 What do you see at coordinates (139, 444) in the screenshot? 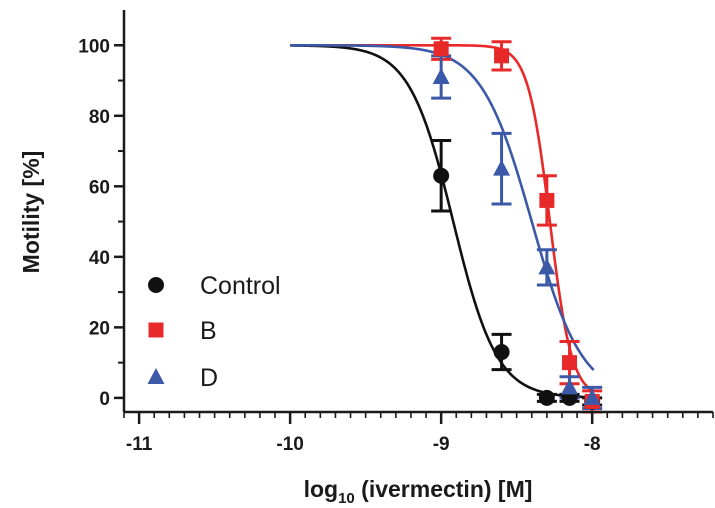
I see `x-tick-label: -11` at bounding box center [139, 444].